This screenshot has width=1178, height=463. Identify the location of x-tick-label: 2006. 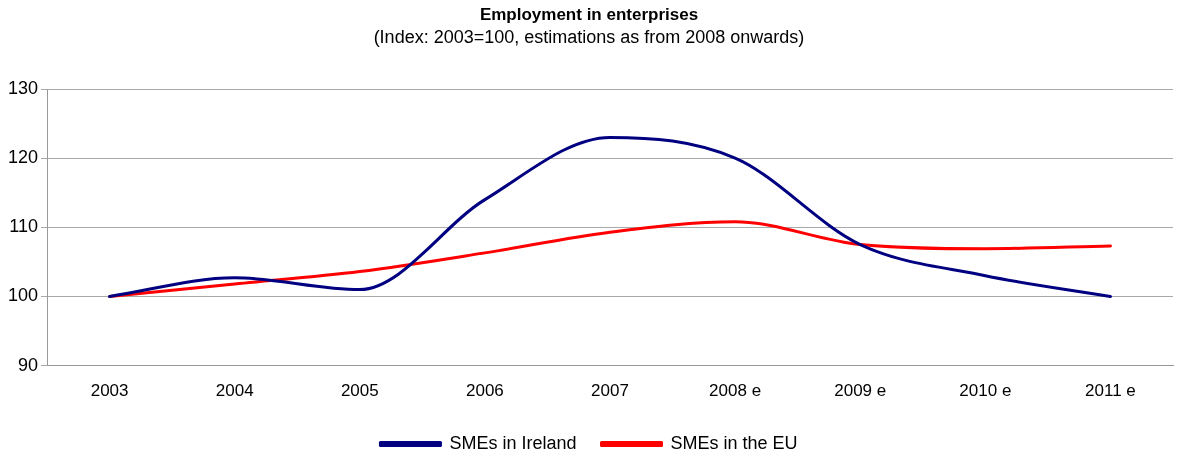
(484, 391).